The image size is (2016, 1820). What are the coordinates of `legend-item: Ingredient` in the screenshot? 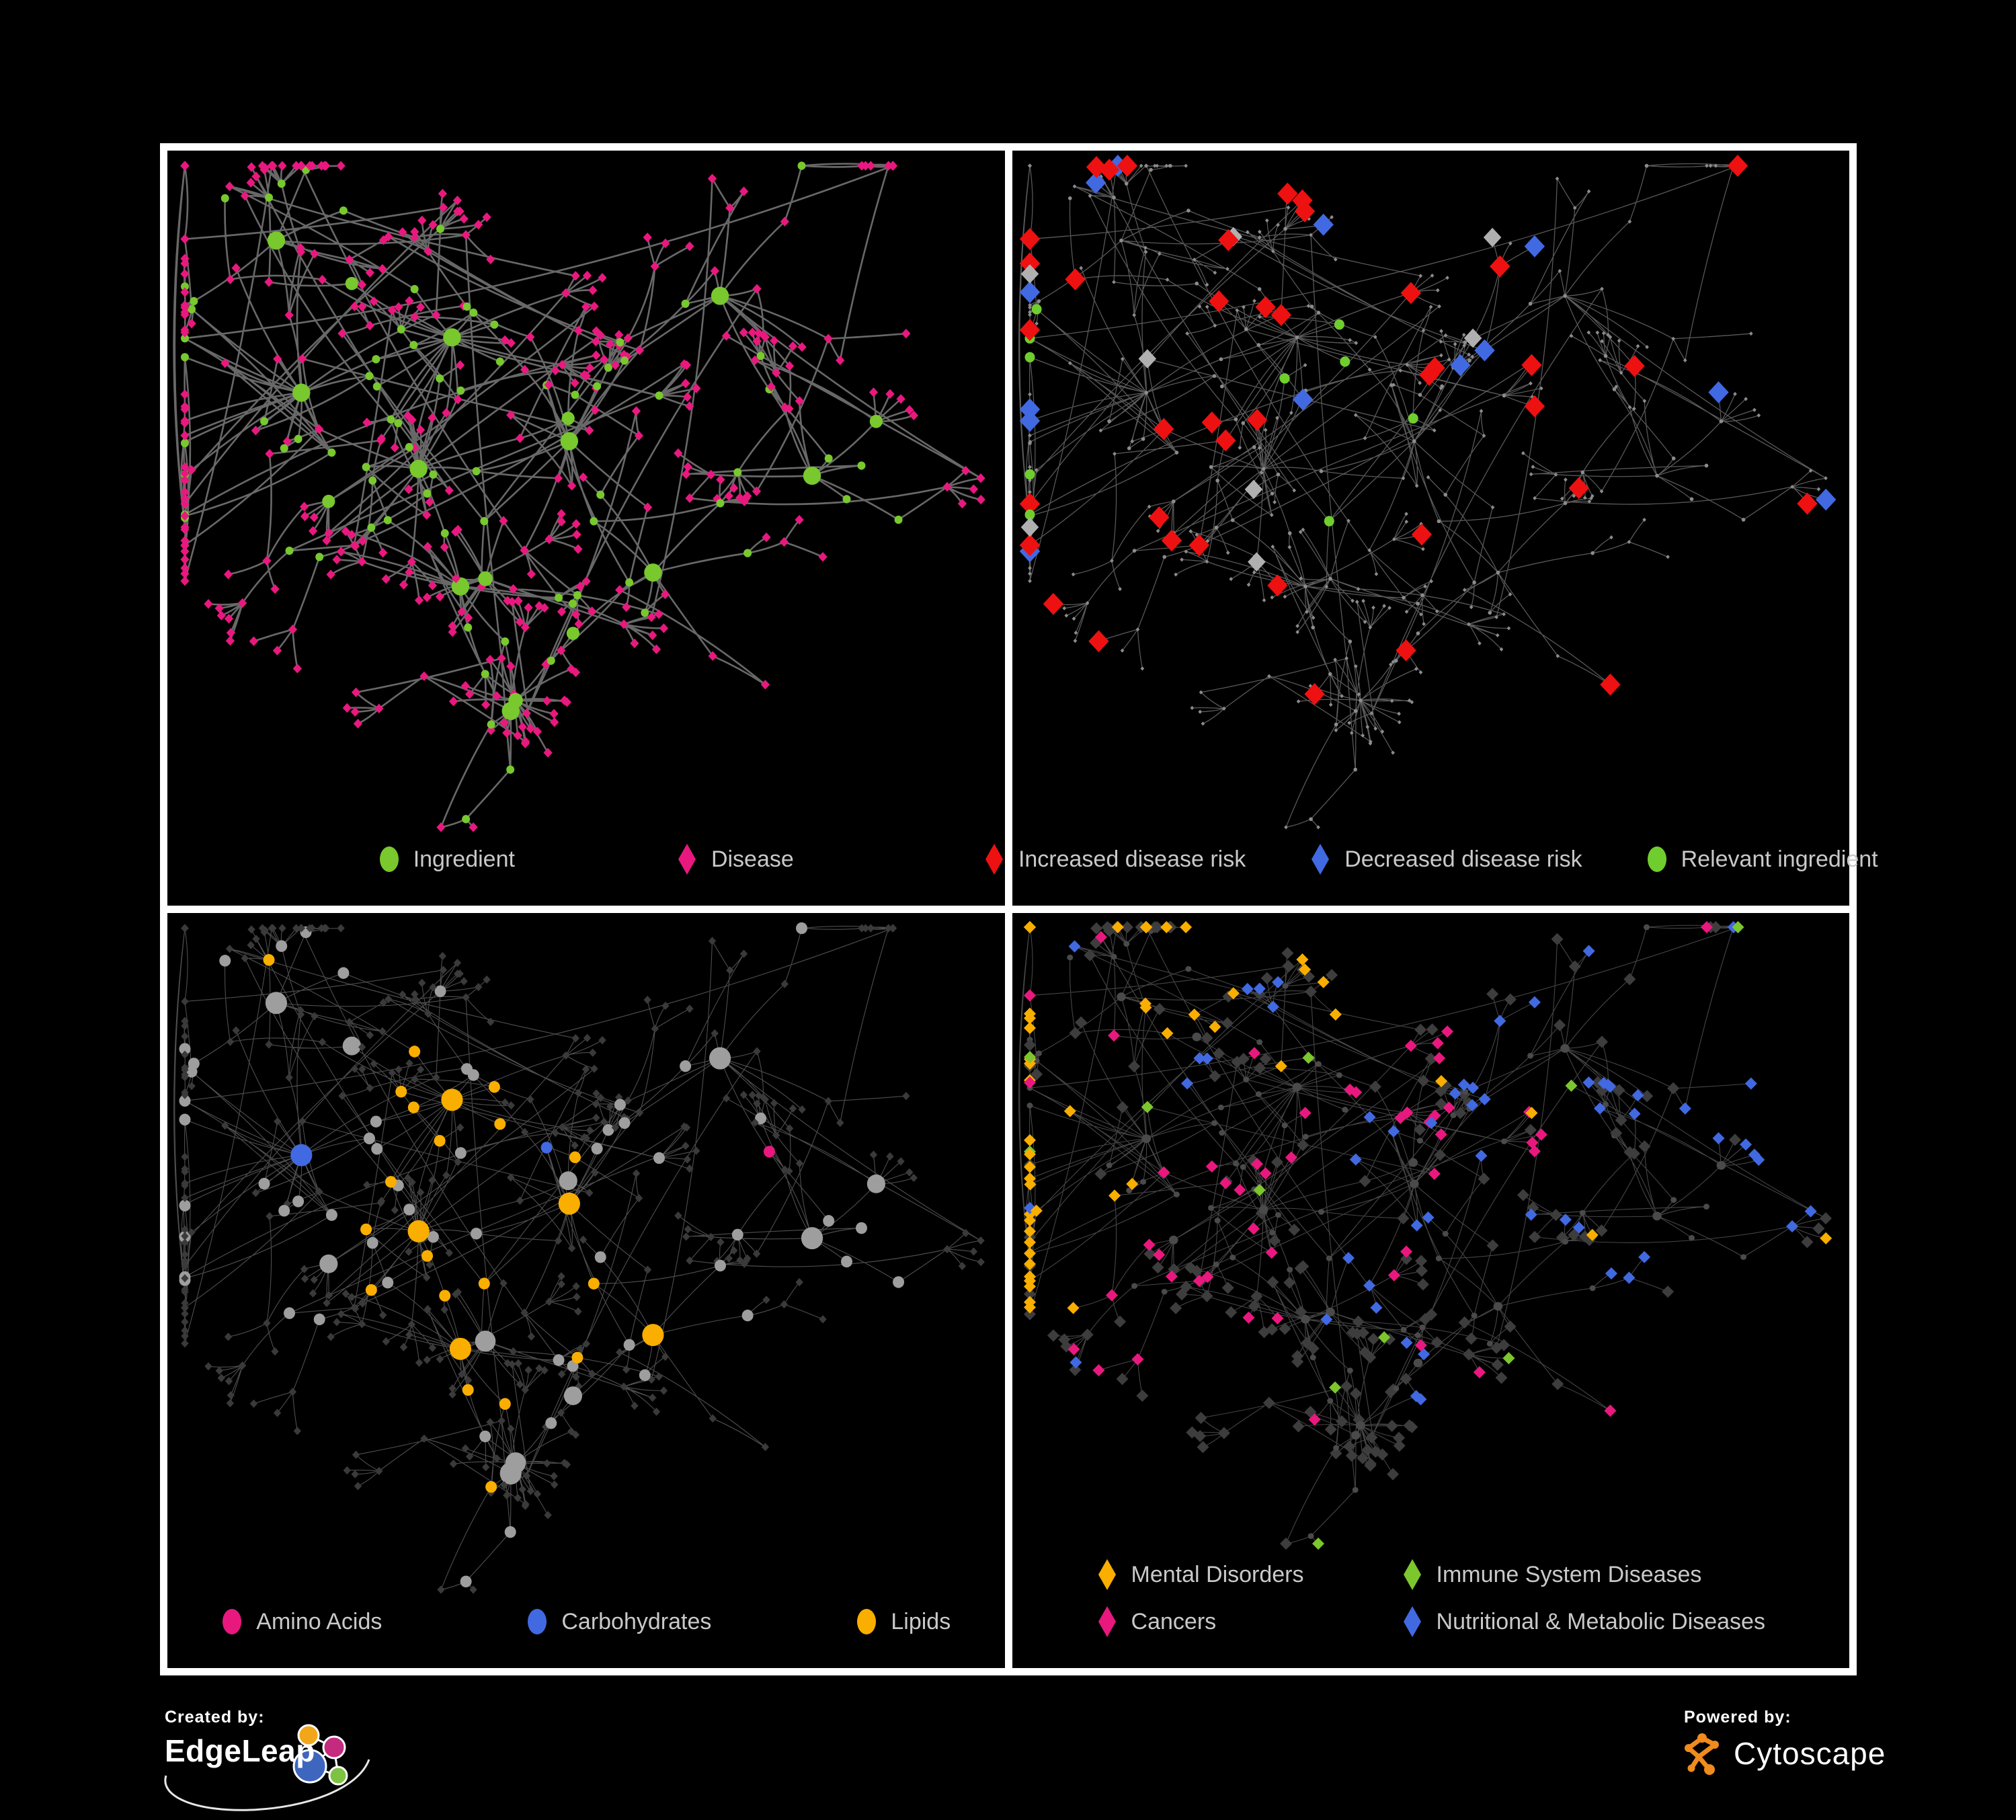 It's located at (446, 859).